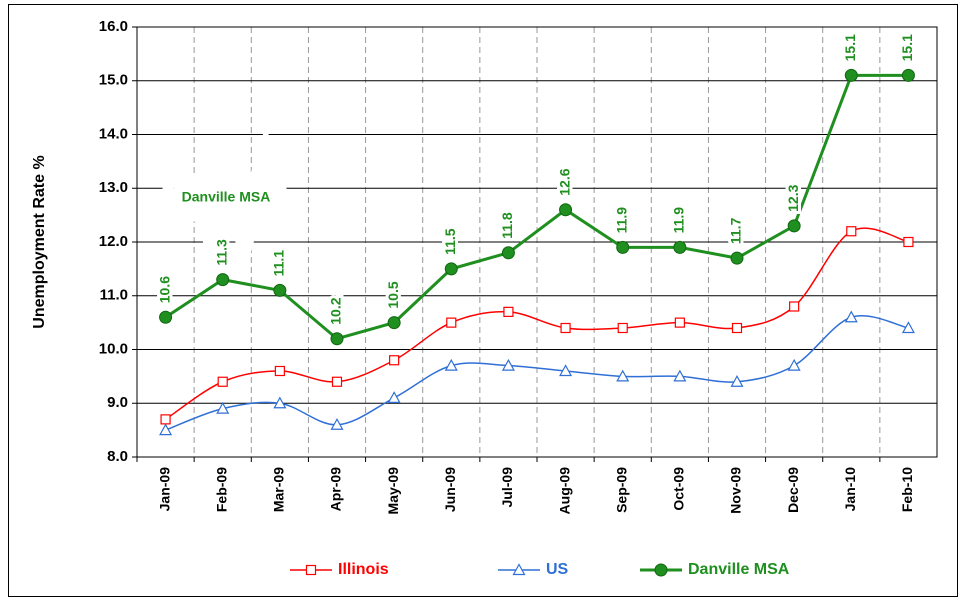 The image size is (967, 603). Describe the element at coordinates (850, 489) in the screenshot. I see `x-tick-label: Jan-10` at that location.